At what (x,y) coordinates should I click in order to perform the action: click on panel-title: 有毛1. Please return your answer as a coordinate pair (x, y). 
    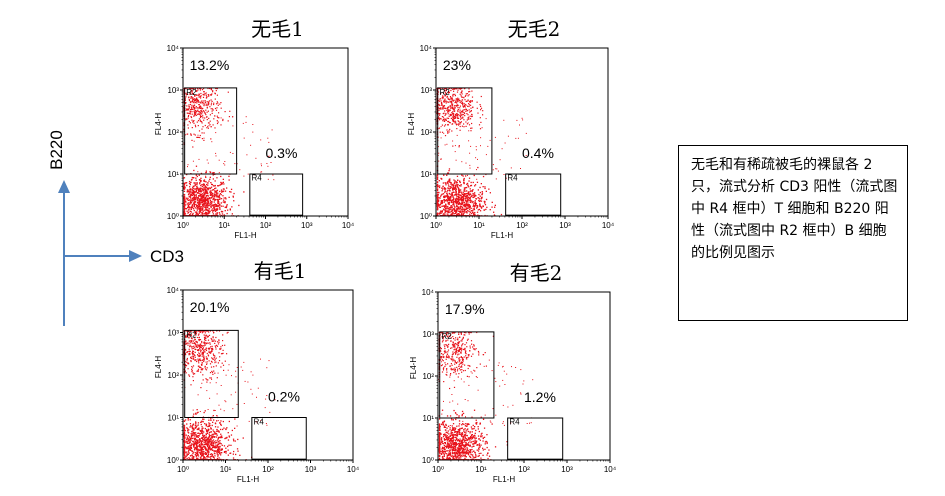
    Looking at the image, I should click on (280, 271).